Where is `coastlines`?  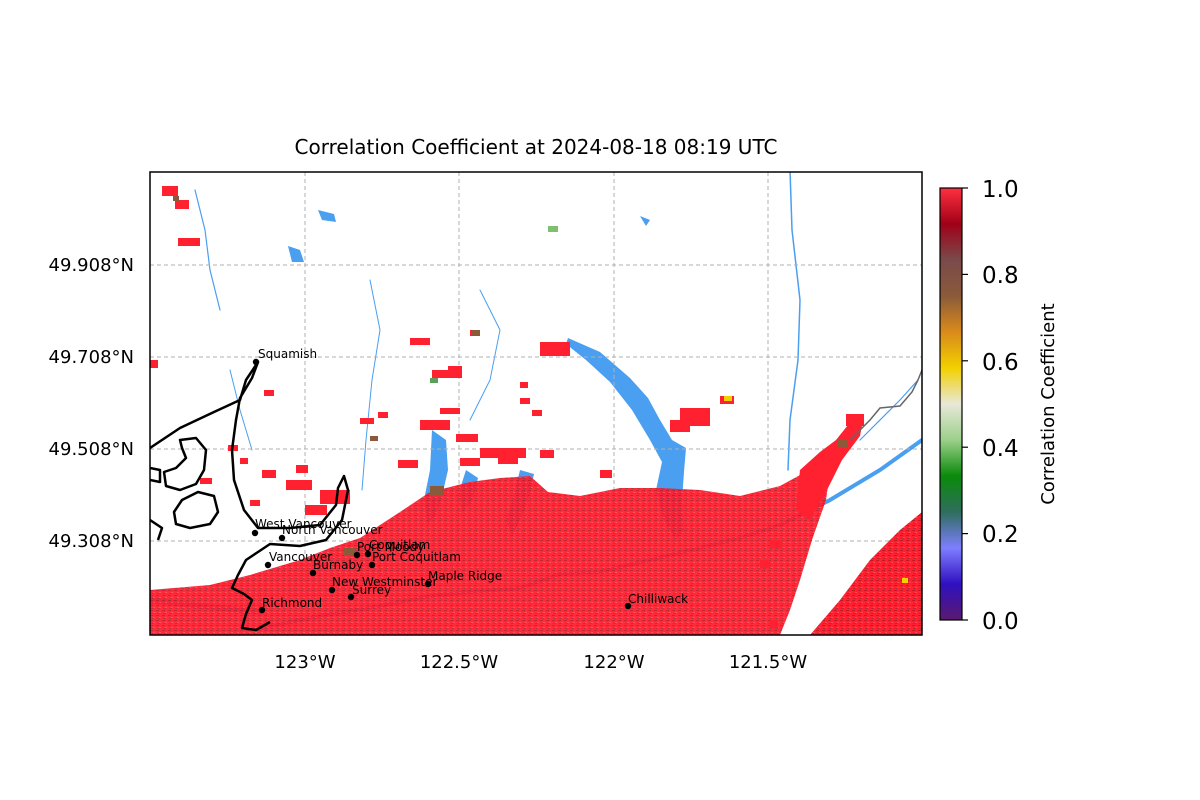
coastlines is located at coordinates (250, 496).